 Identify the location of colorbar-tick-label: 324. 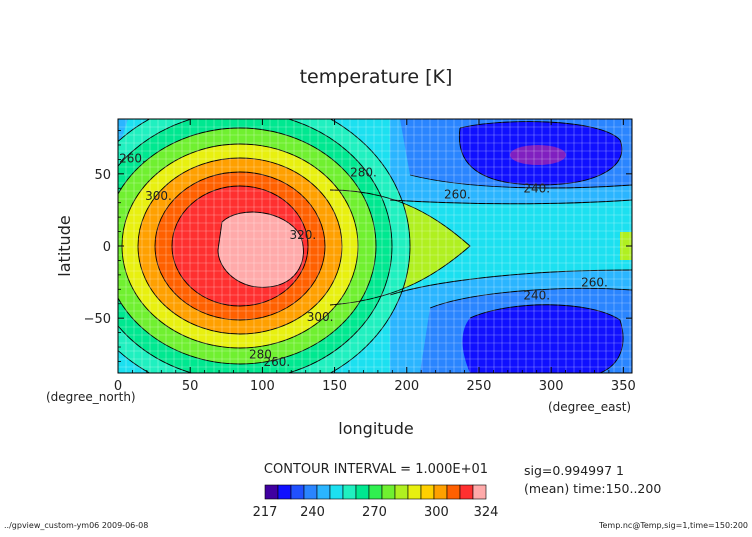
(486, 512).